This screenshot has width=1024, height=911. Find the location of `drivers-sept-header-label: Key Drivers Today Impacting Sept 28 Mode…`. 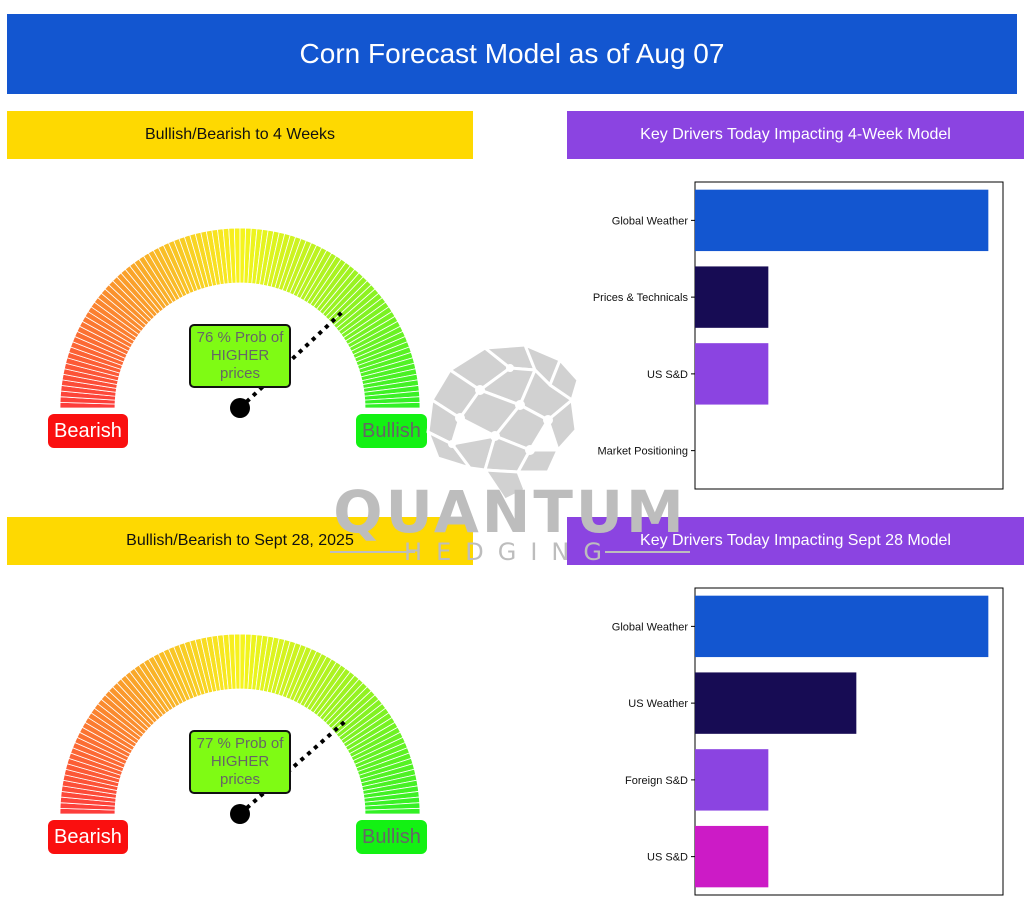

drivers-sept-header-label: Key Drivers Today Impacting Sept 28 Mode… is located at coordinates (795, 540).